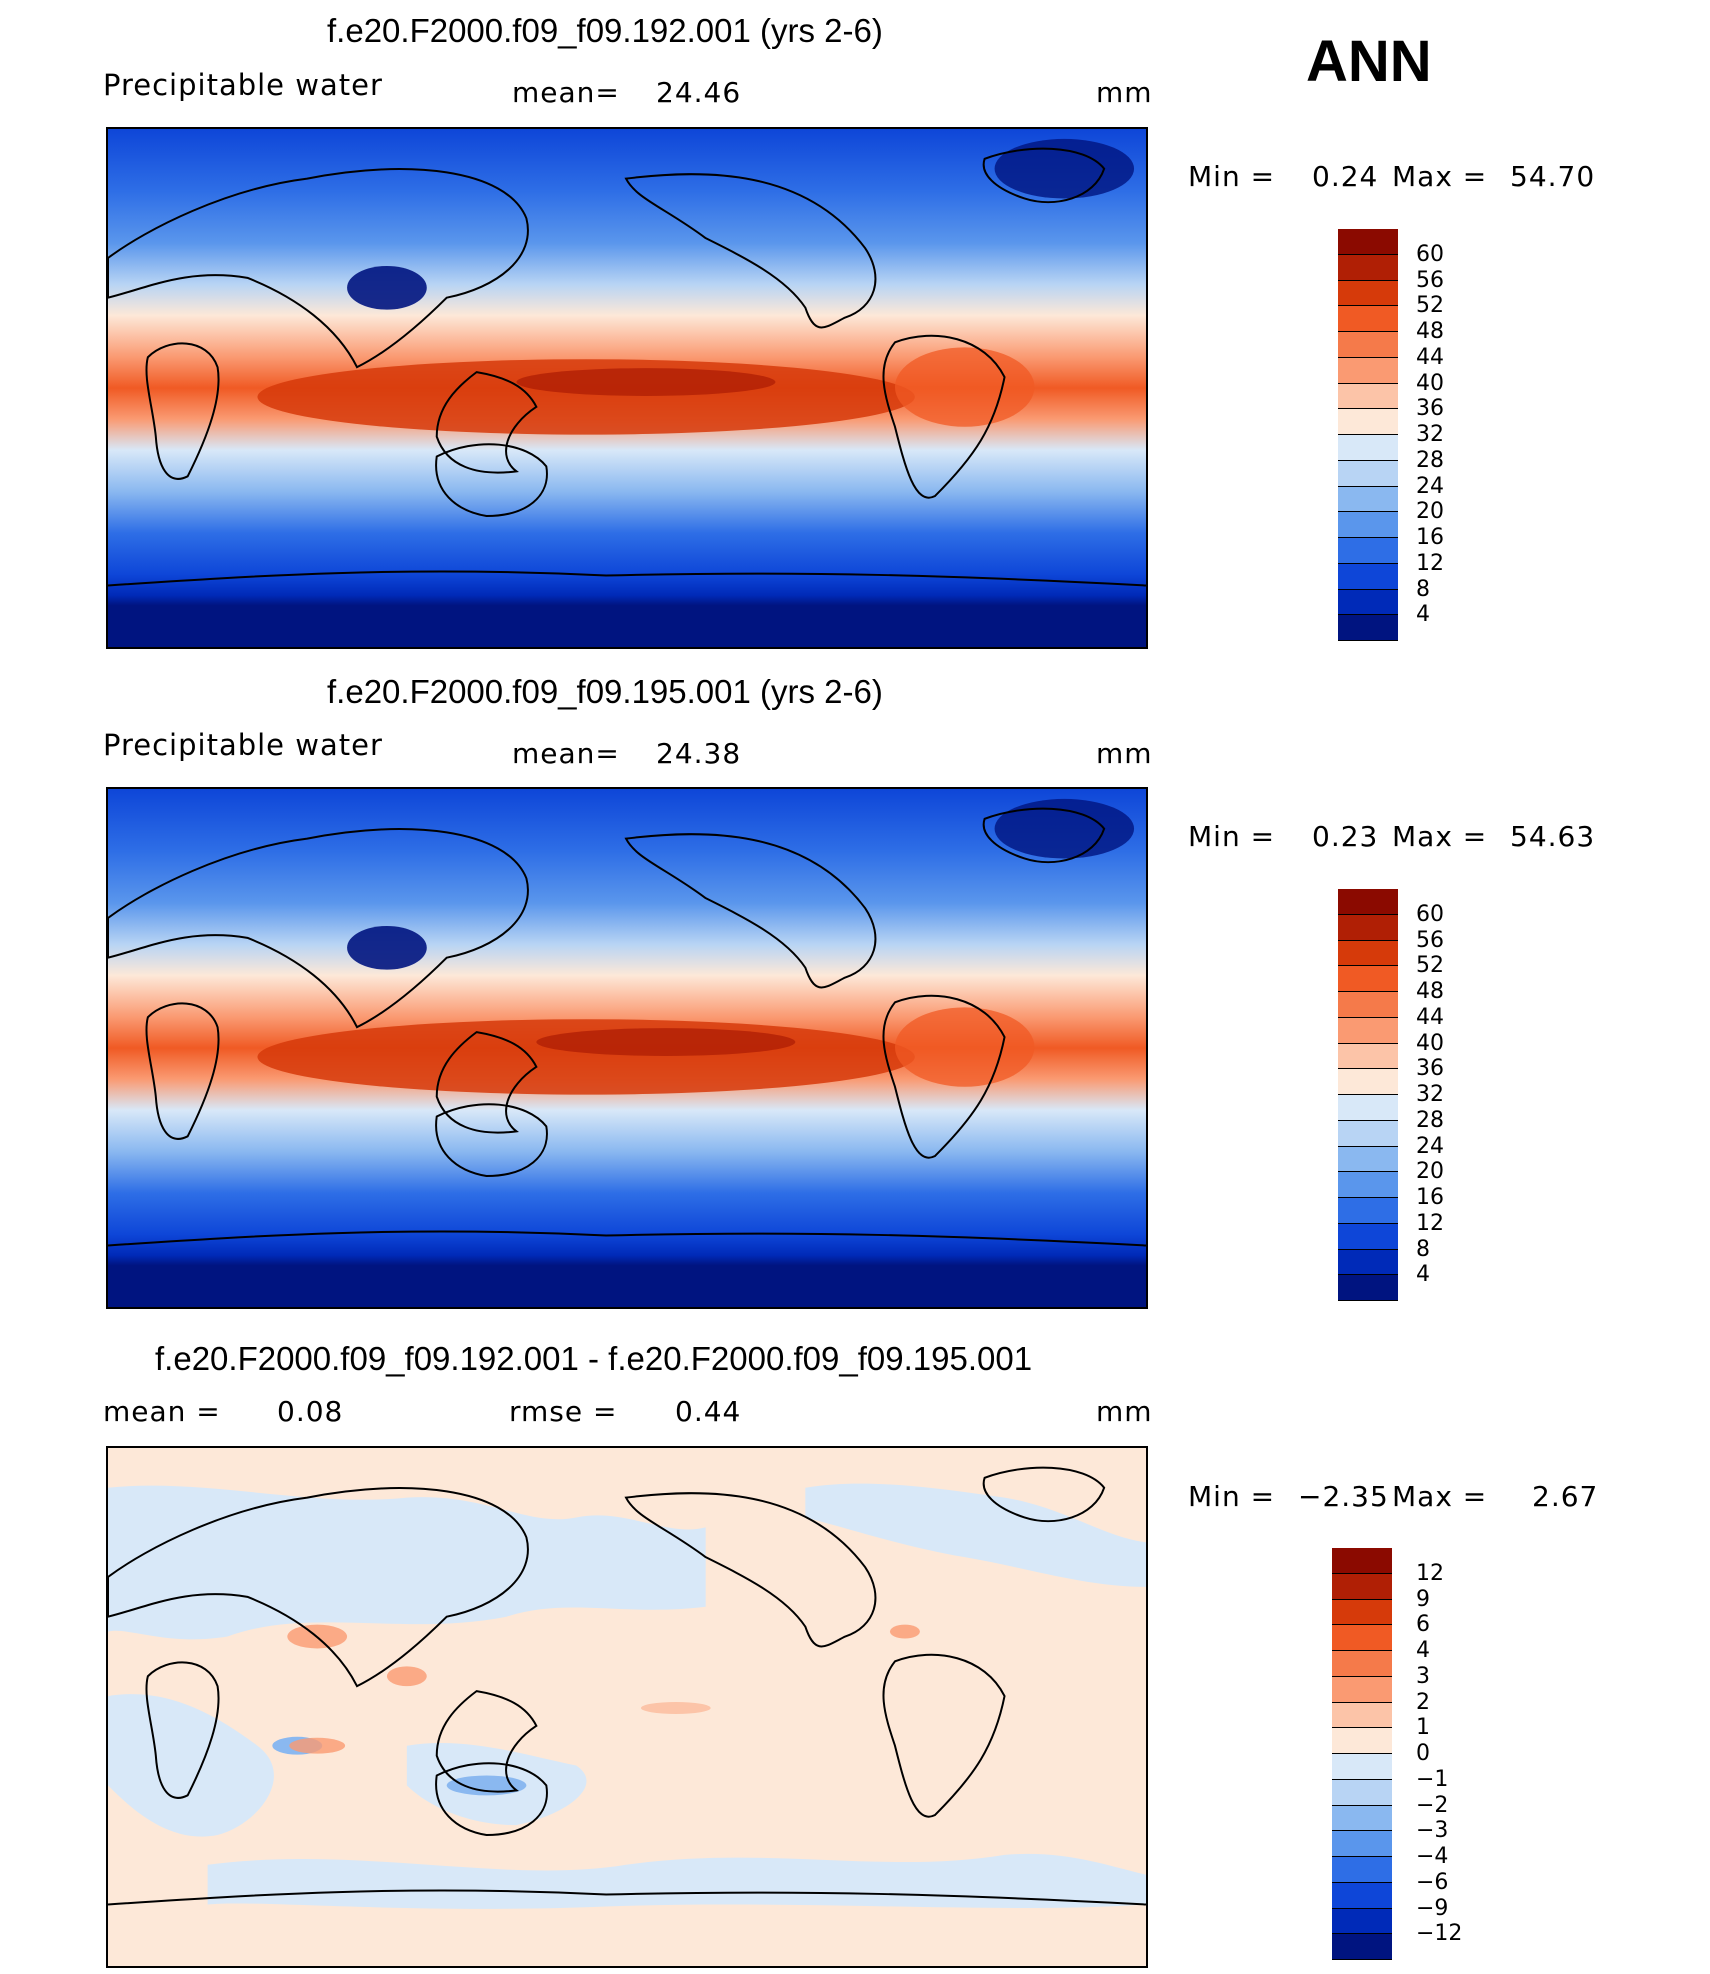  What do you see at coordinates (1439, 1934) in the screenshot?
I see `colorbar-tick-label: −12` at bounding box center [1439, 1934].